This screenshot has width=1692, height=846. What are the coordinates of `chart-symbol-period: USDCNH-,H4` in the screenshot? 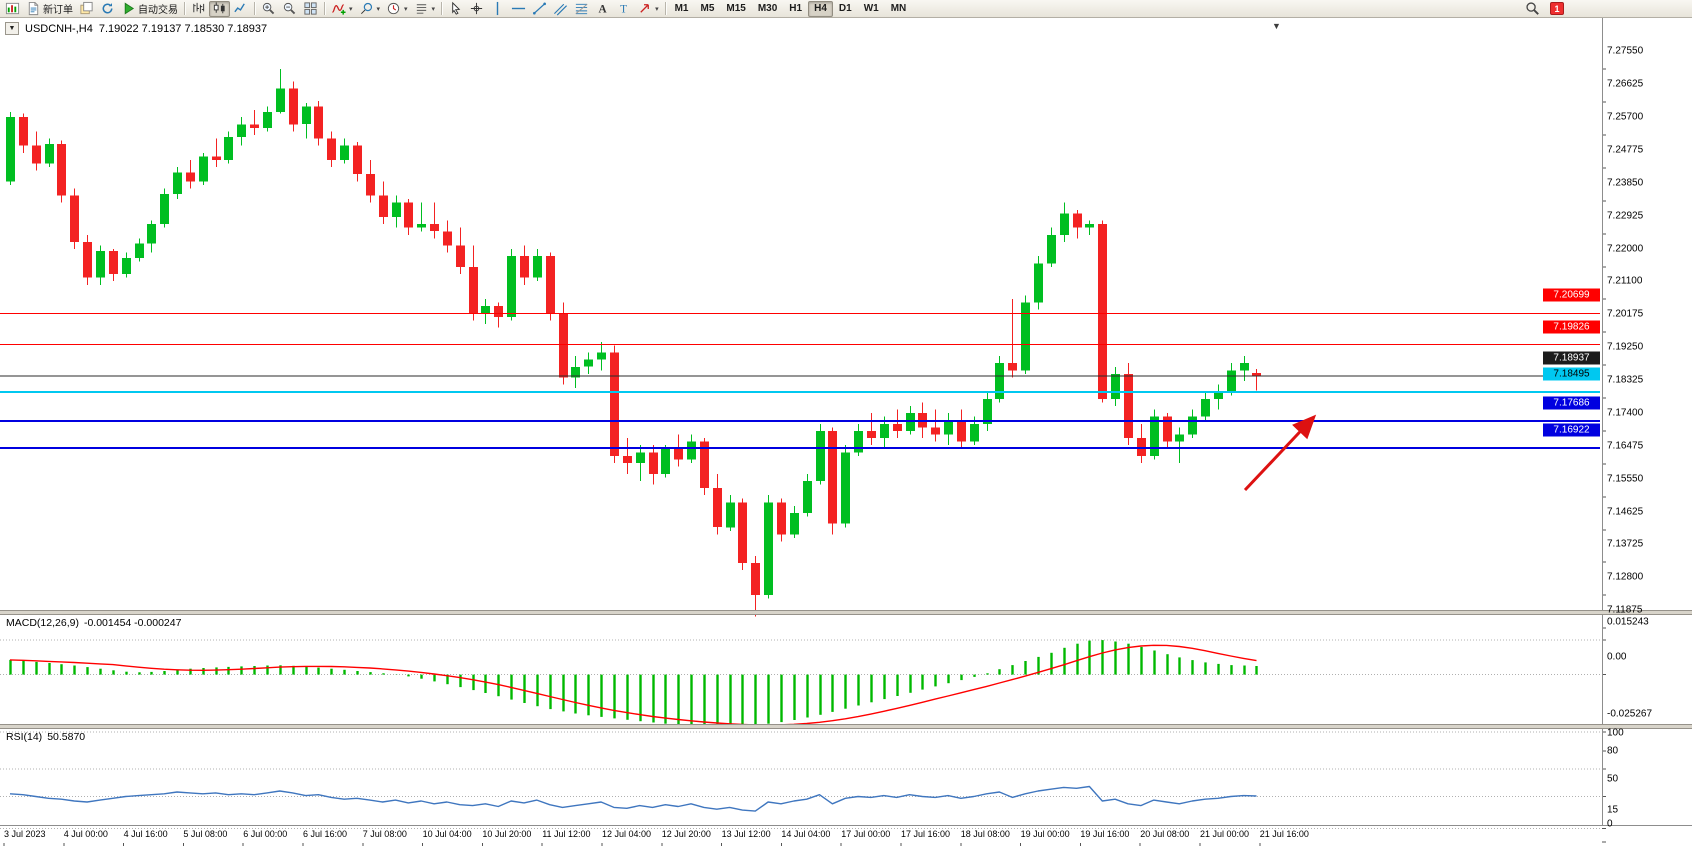 It's located at (59, 28).